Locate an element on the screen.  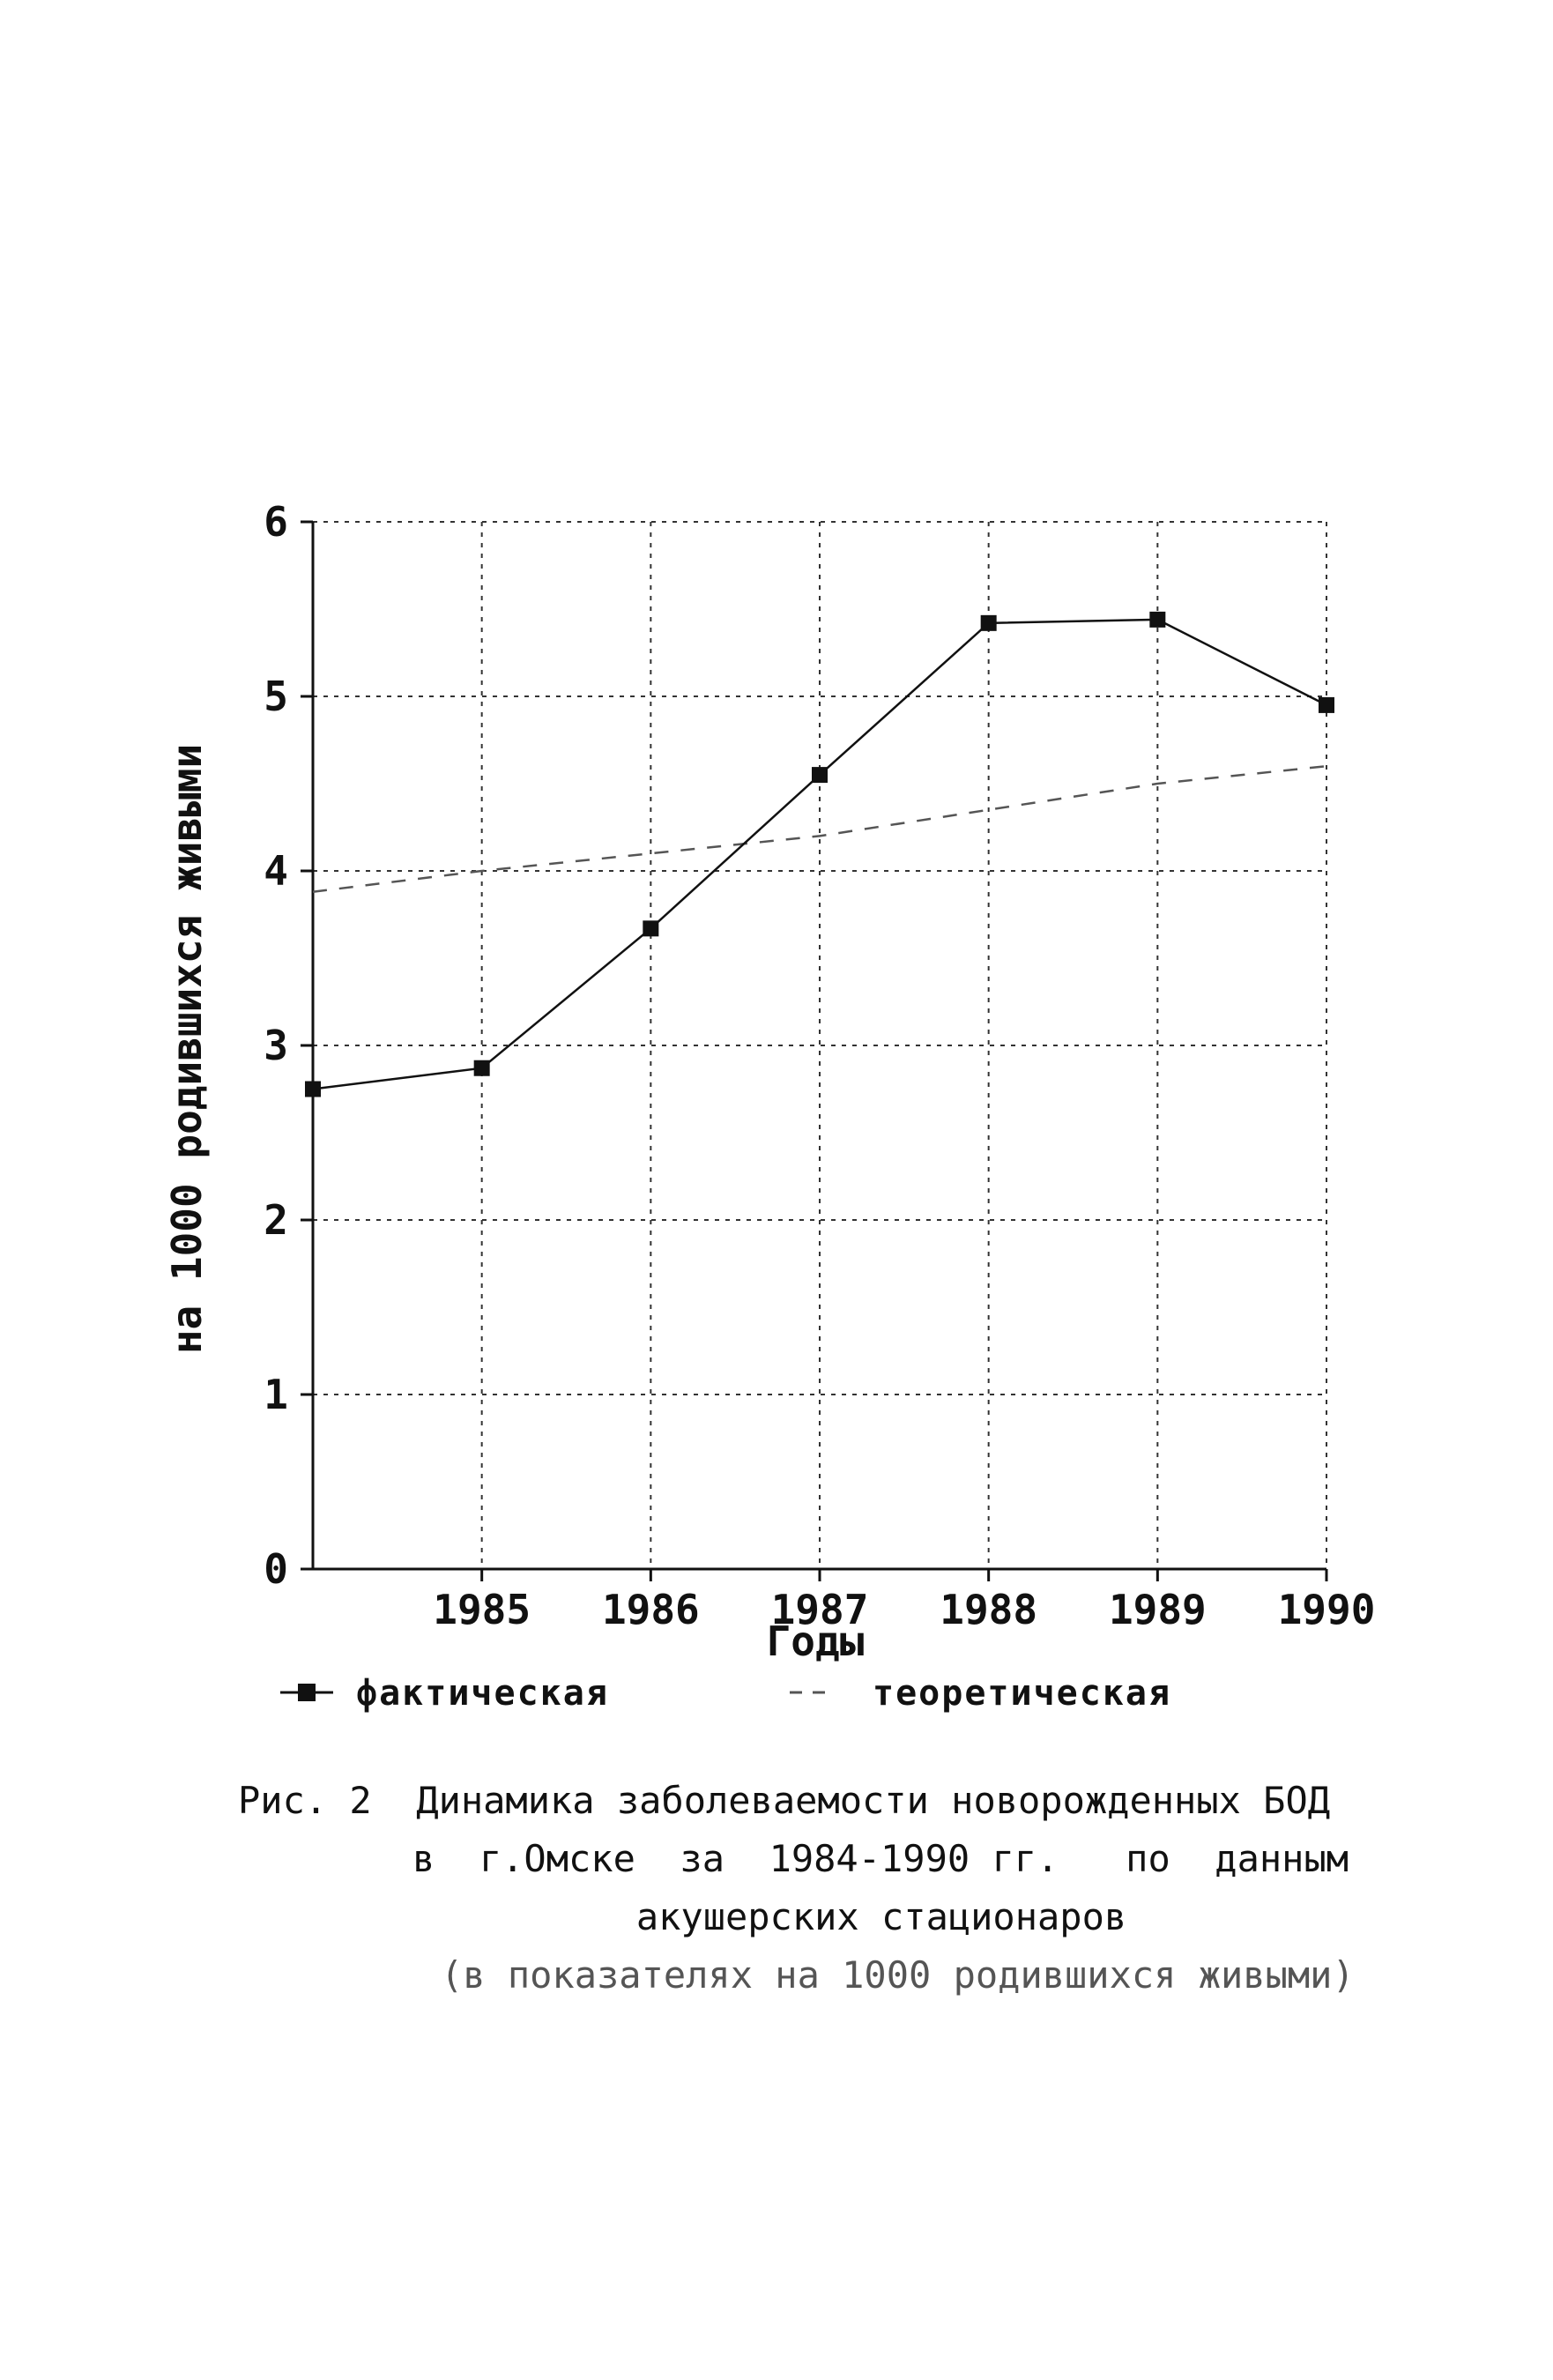
y-tick-label-5: 5 is located at coordinates (276, 696).